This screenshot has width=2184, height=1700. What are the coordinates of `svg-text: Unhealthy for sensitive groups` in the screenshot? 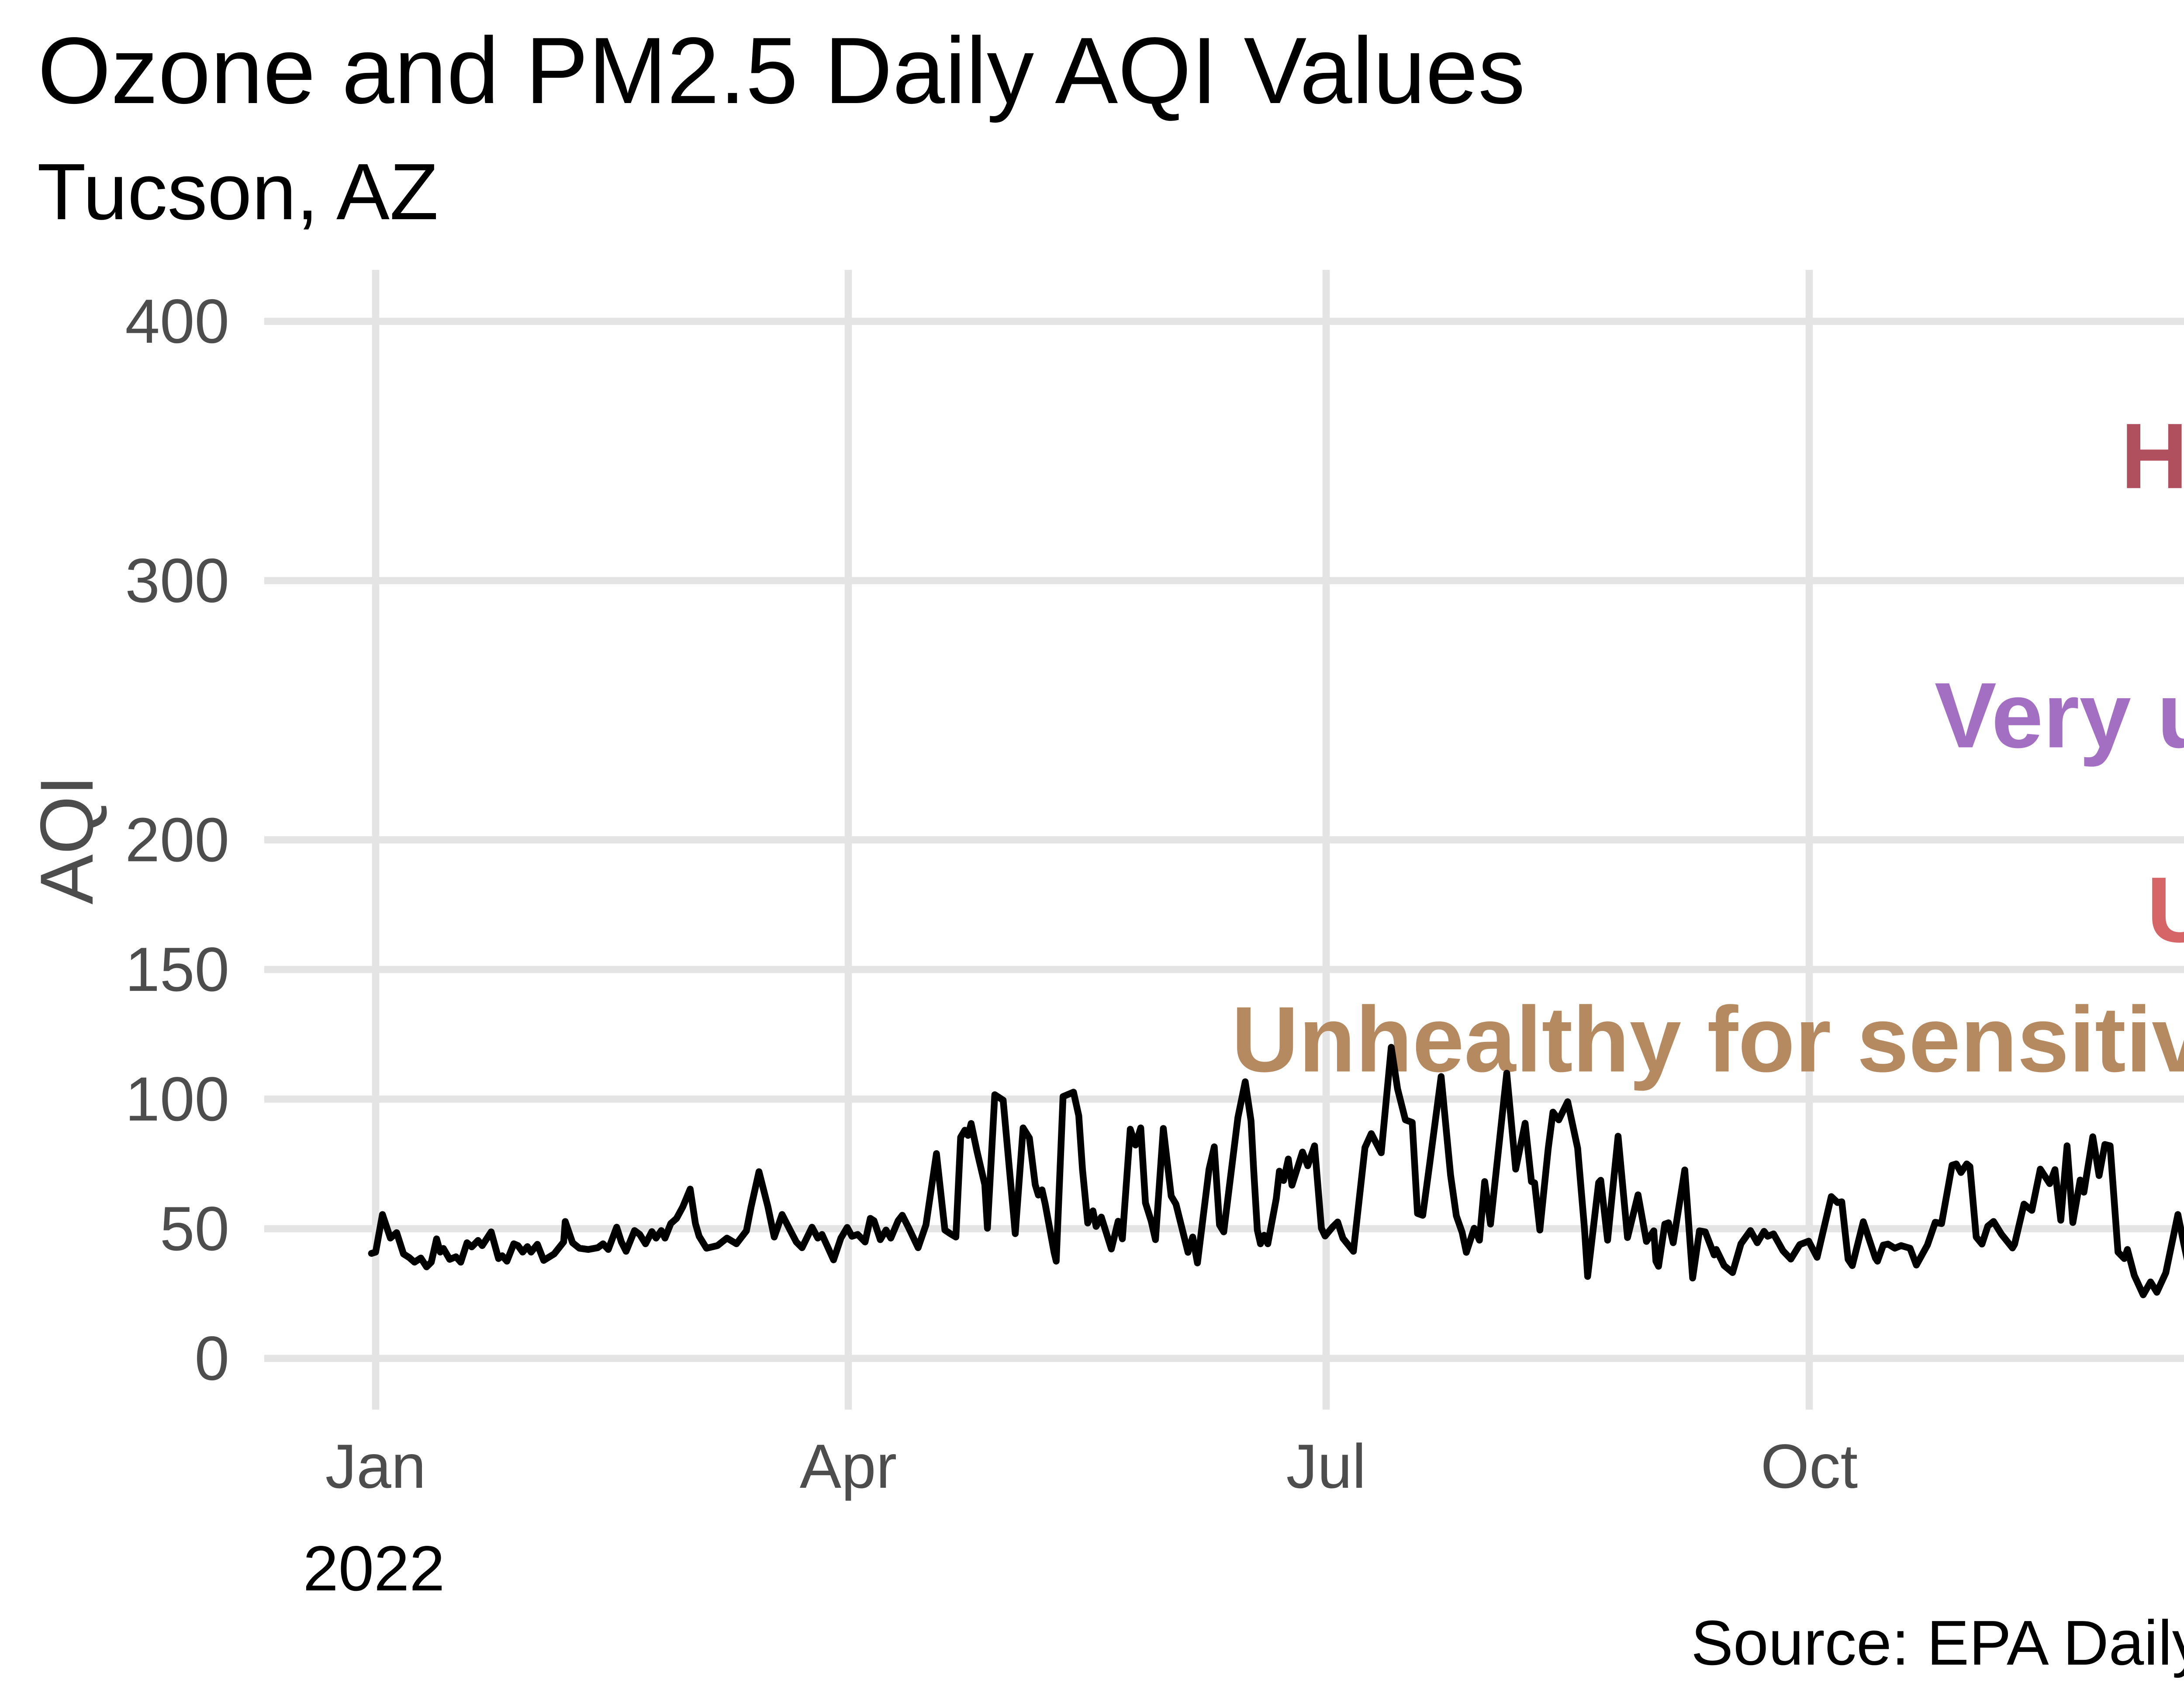 It's located at (1707, 1040).